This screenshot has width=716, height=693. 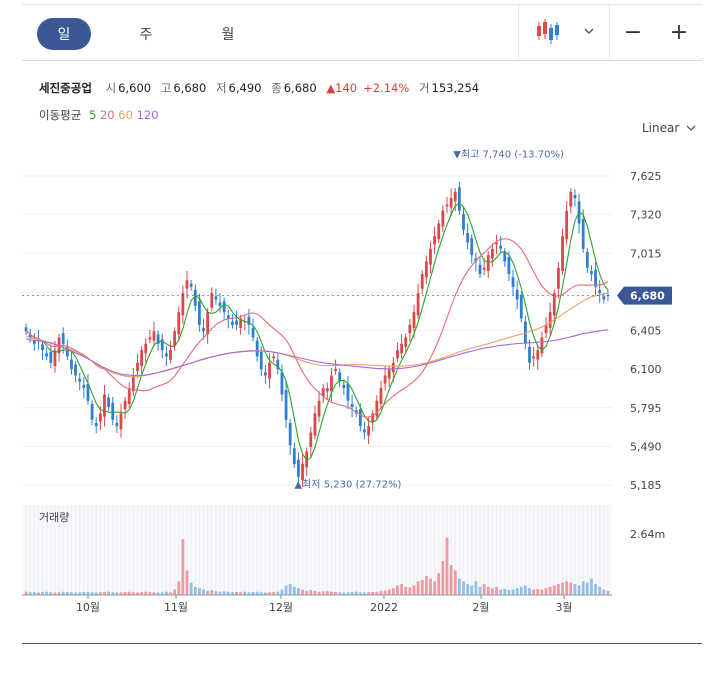 I want to click on zoom-out-button: −, so click(x=633, y=32).